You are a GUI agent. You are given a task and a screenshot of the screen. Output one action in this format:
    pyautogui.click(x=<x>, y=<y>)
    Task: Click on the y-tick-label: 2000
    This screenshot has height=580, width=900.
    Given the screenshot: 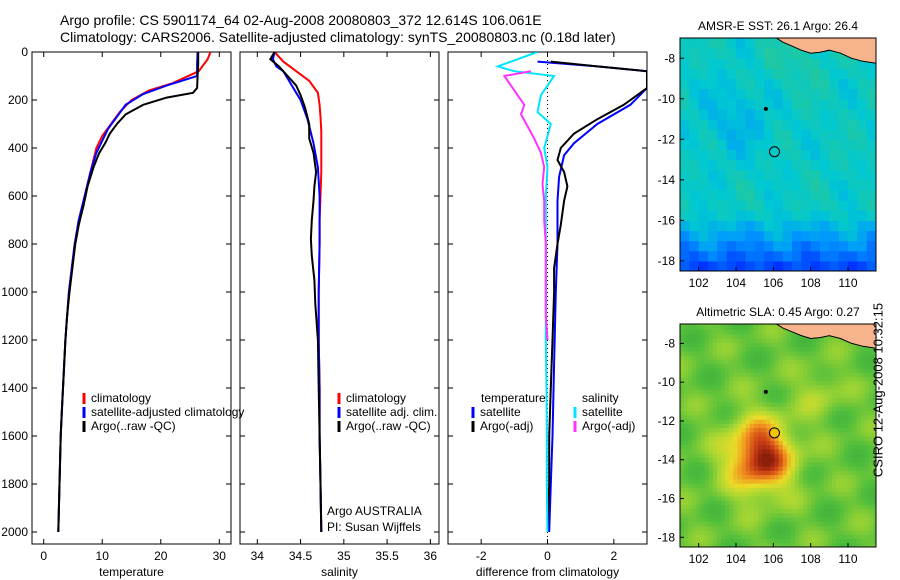 What is the action you would take?
    pyautogui.click(x=14, y=532)
    